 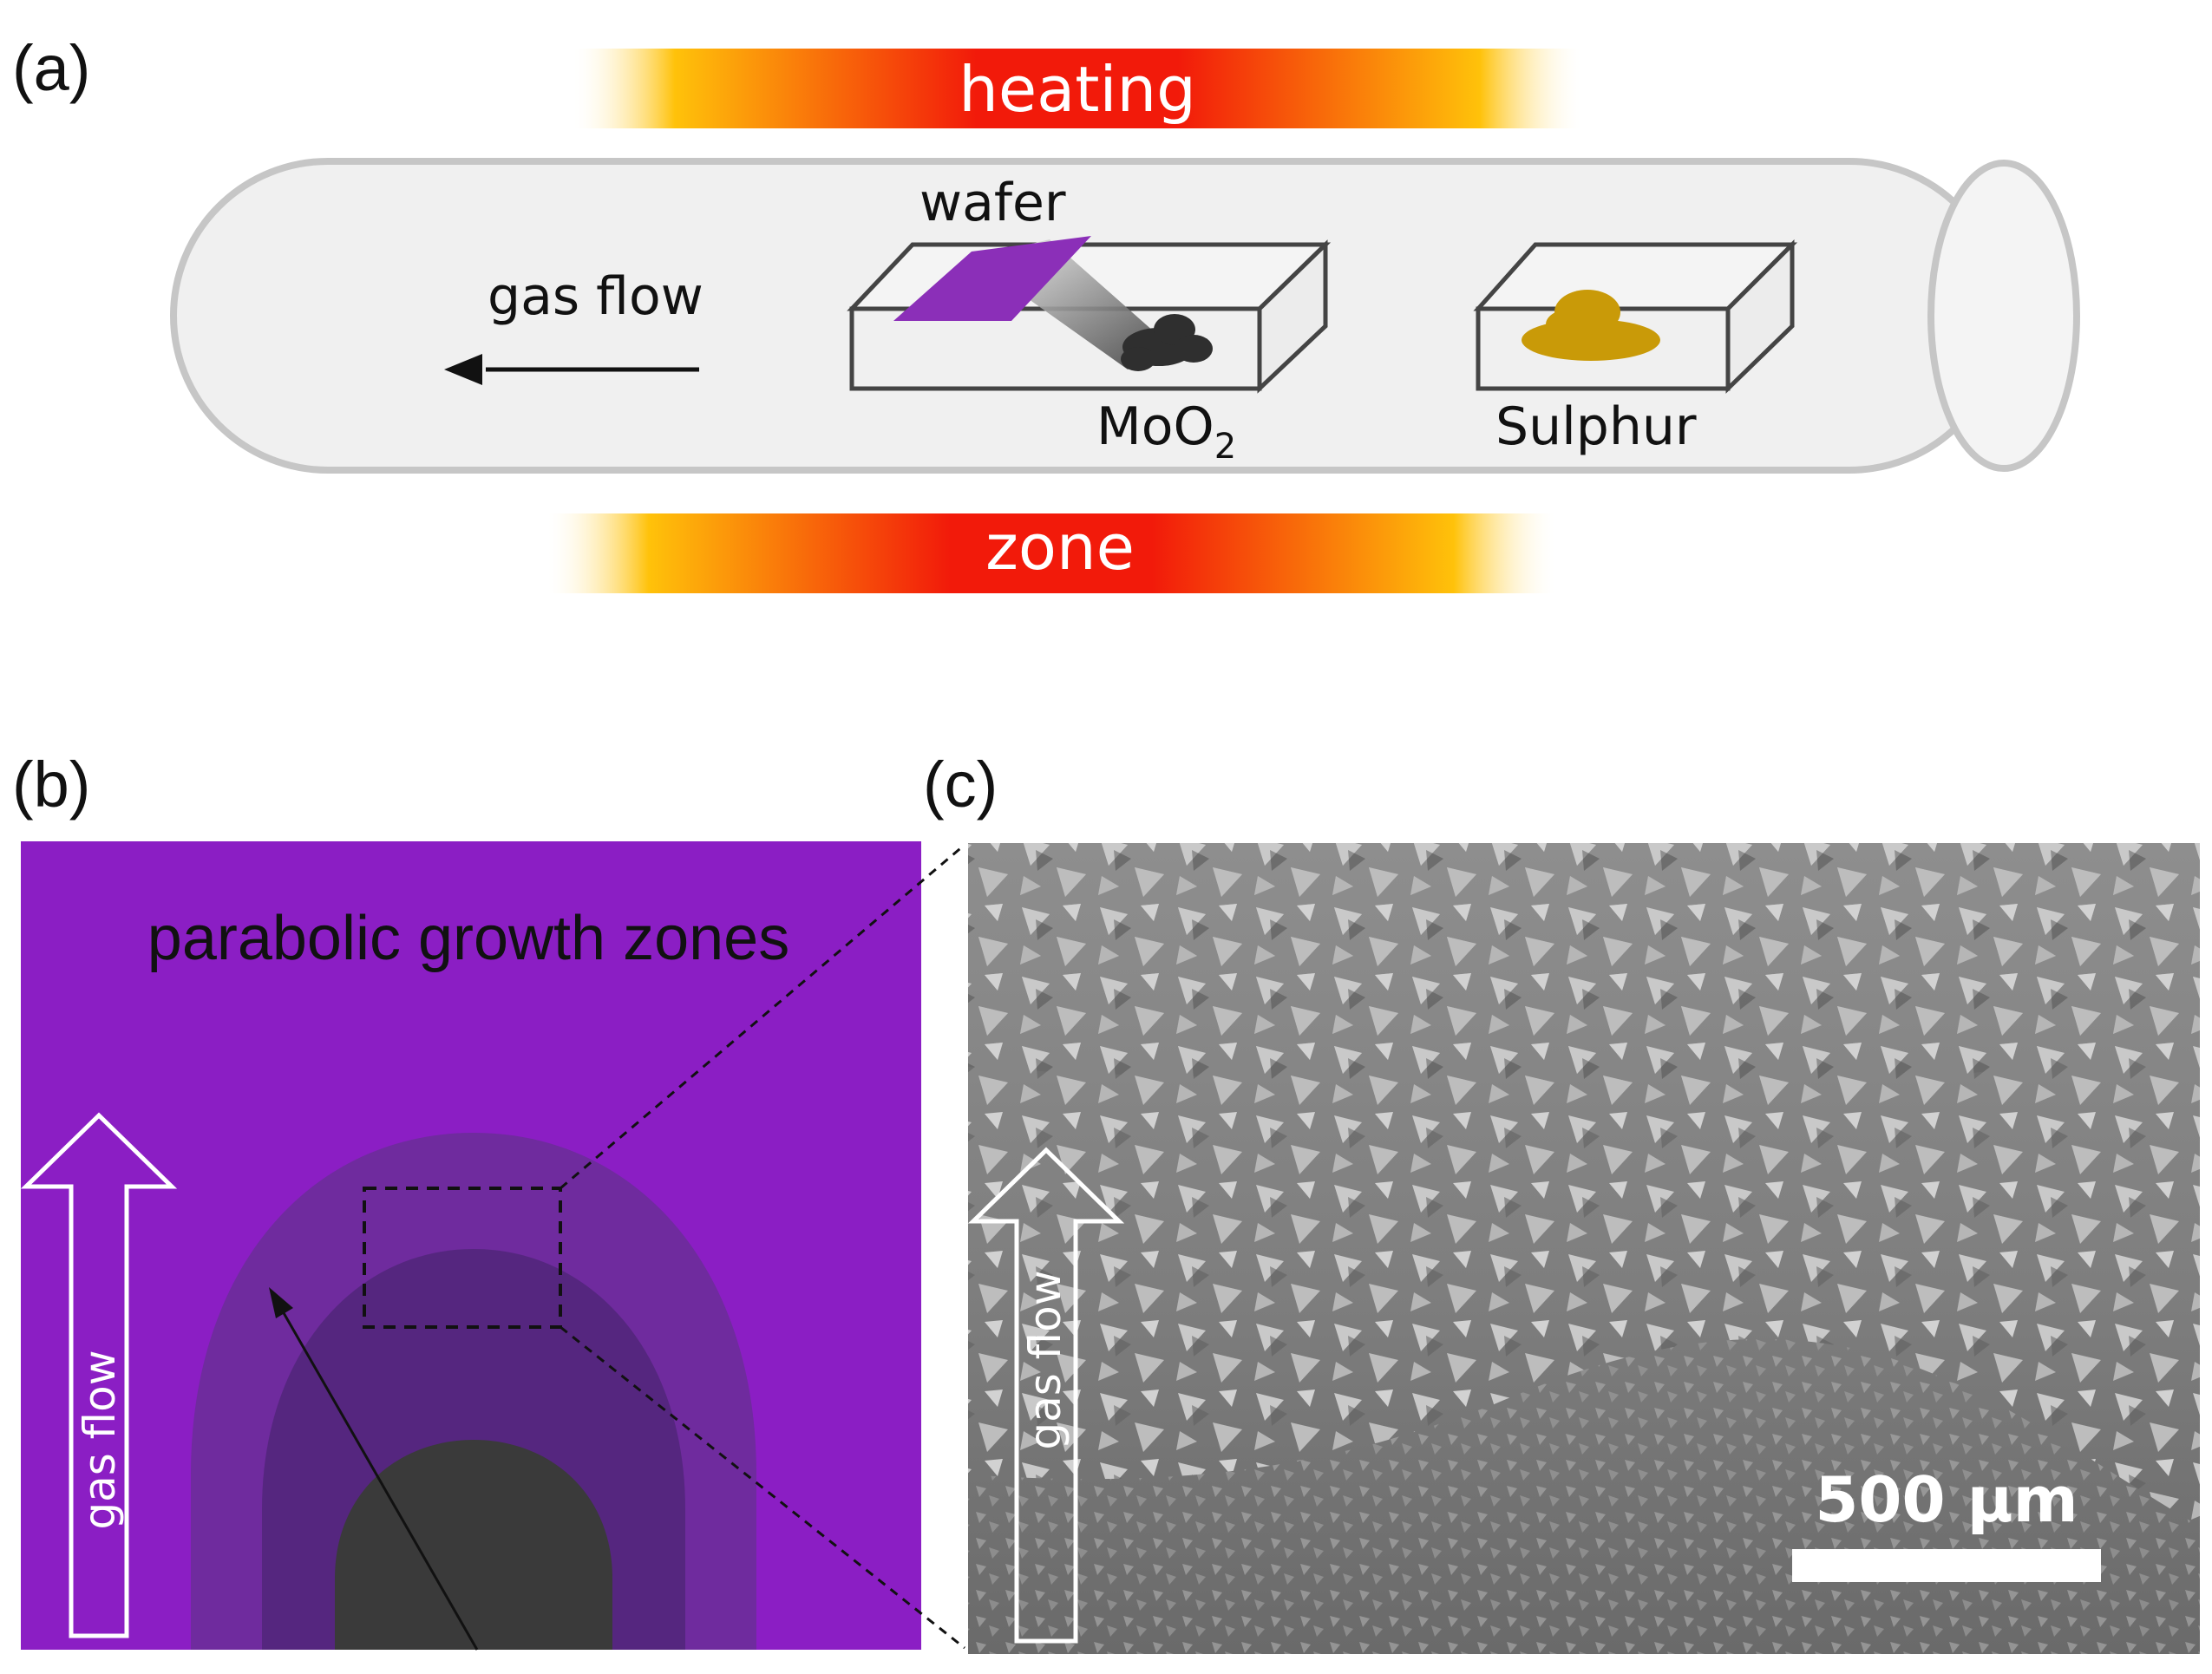 I want to click on gas-flow-arrow-c, so click(x=1046, y=1395).